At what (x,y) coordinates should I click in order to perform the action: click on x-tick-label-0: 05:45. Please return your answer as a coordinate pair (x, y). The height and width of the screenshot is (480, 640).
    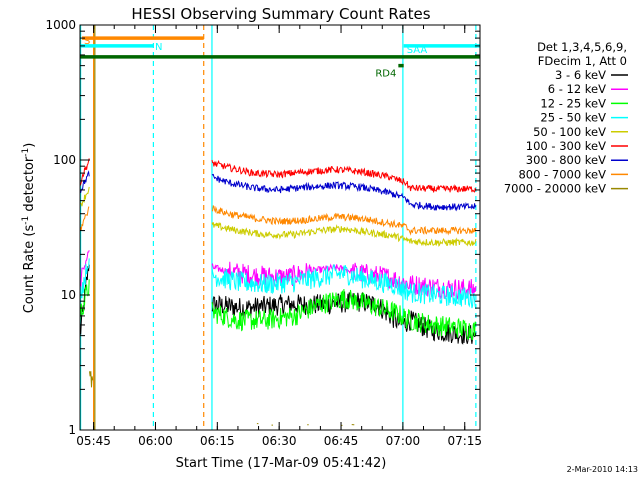
    Looking at the image, I should click on (93, 441).